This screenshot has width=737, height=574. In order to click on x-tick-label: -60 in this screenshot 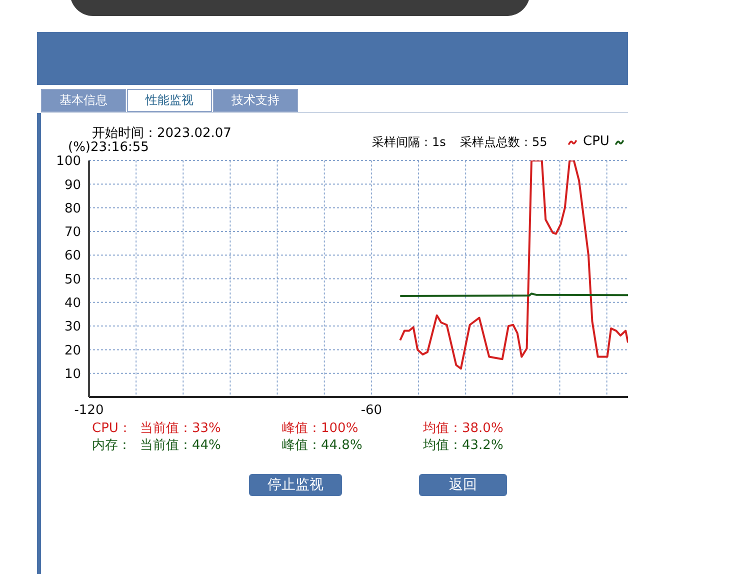, I will do `click(371, 410)`.